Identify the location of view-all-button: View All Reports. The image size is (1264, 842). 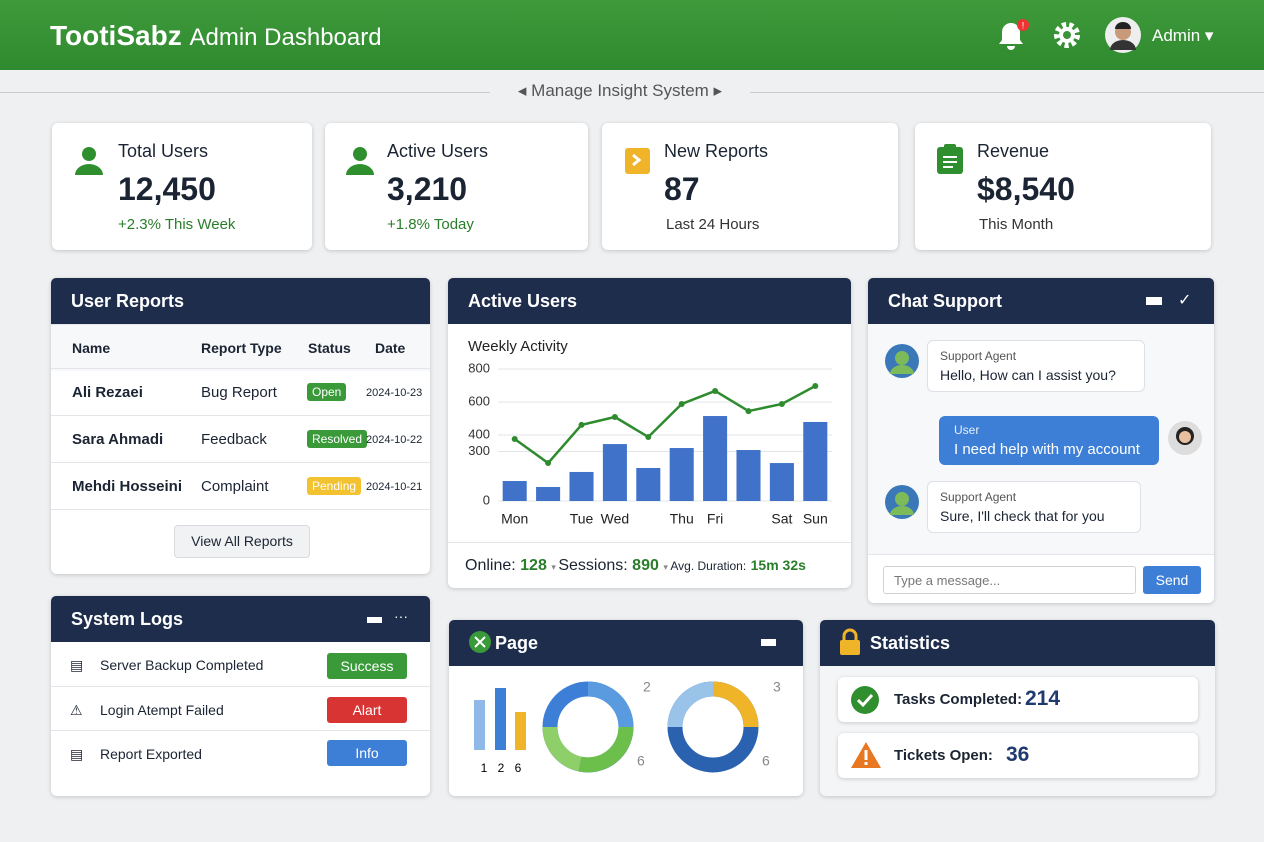
(242, 541).